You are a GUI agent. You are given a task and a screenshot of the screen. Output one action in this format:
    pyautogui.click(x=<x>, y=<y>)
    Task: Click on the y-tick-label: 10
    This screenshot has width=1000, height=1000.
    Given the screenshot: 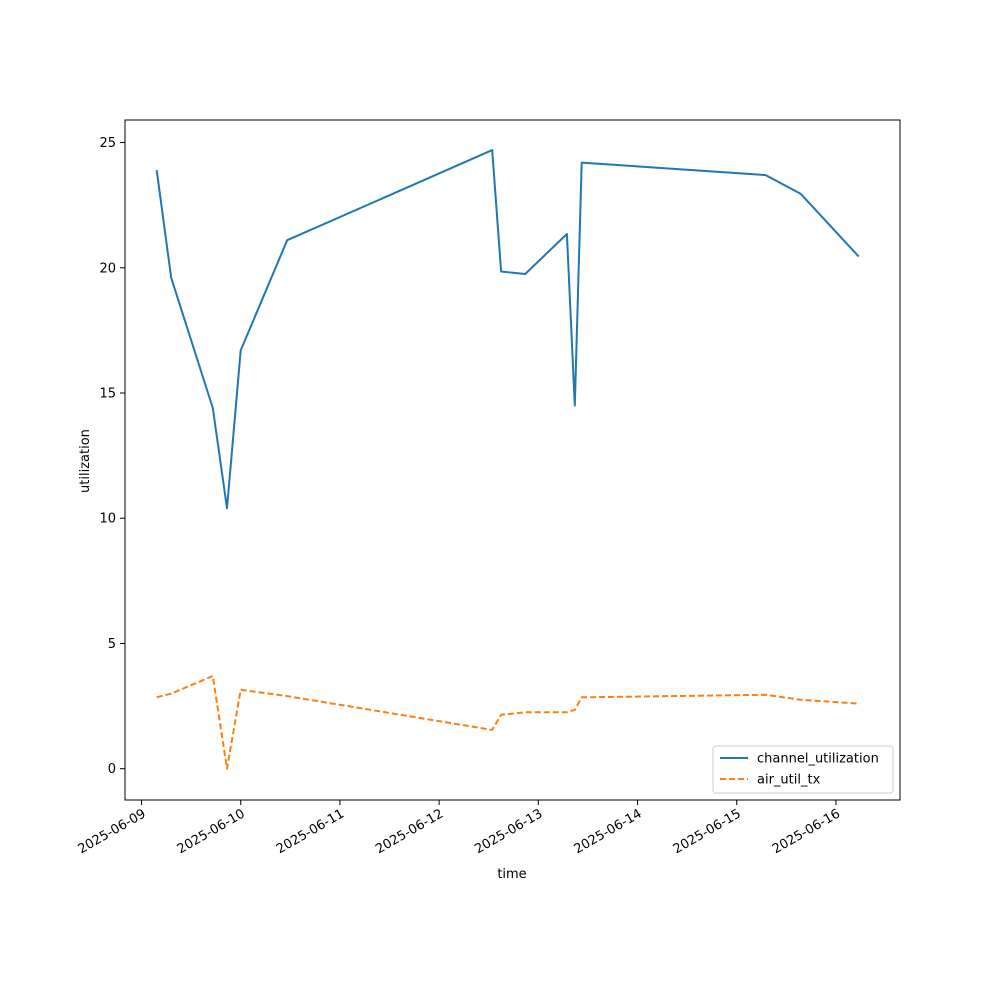 What is the action you would take?
    pyautogui.click(x=107, y=519)
    